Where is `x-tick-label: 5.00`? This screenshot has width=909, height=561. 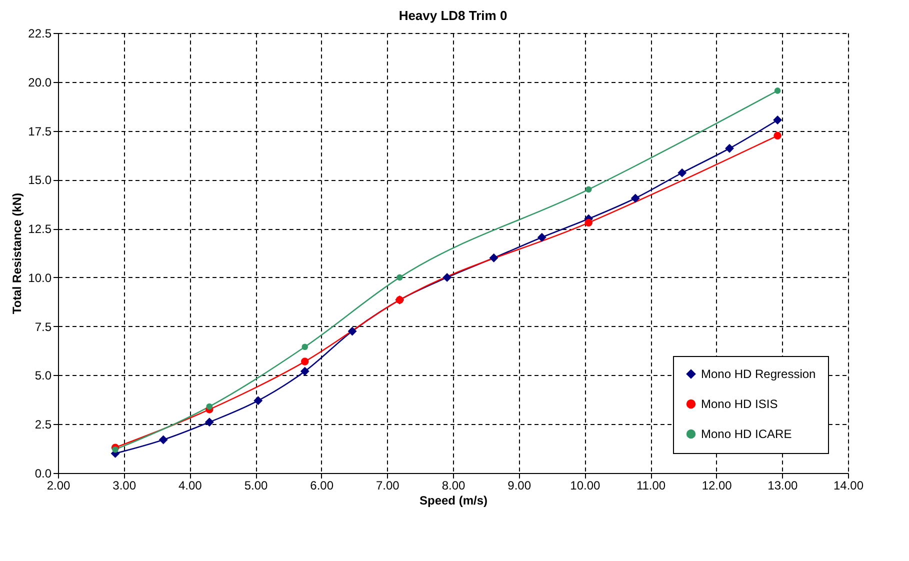
x-tick-label: 5.00 is located at coordinates (256, 485).